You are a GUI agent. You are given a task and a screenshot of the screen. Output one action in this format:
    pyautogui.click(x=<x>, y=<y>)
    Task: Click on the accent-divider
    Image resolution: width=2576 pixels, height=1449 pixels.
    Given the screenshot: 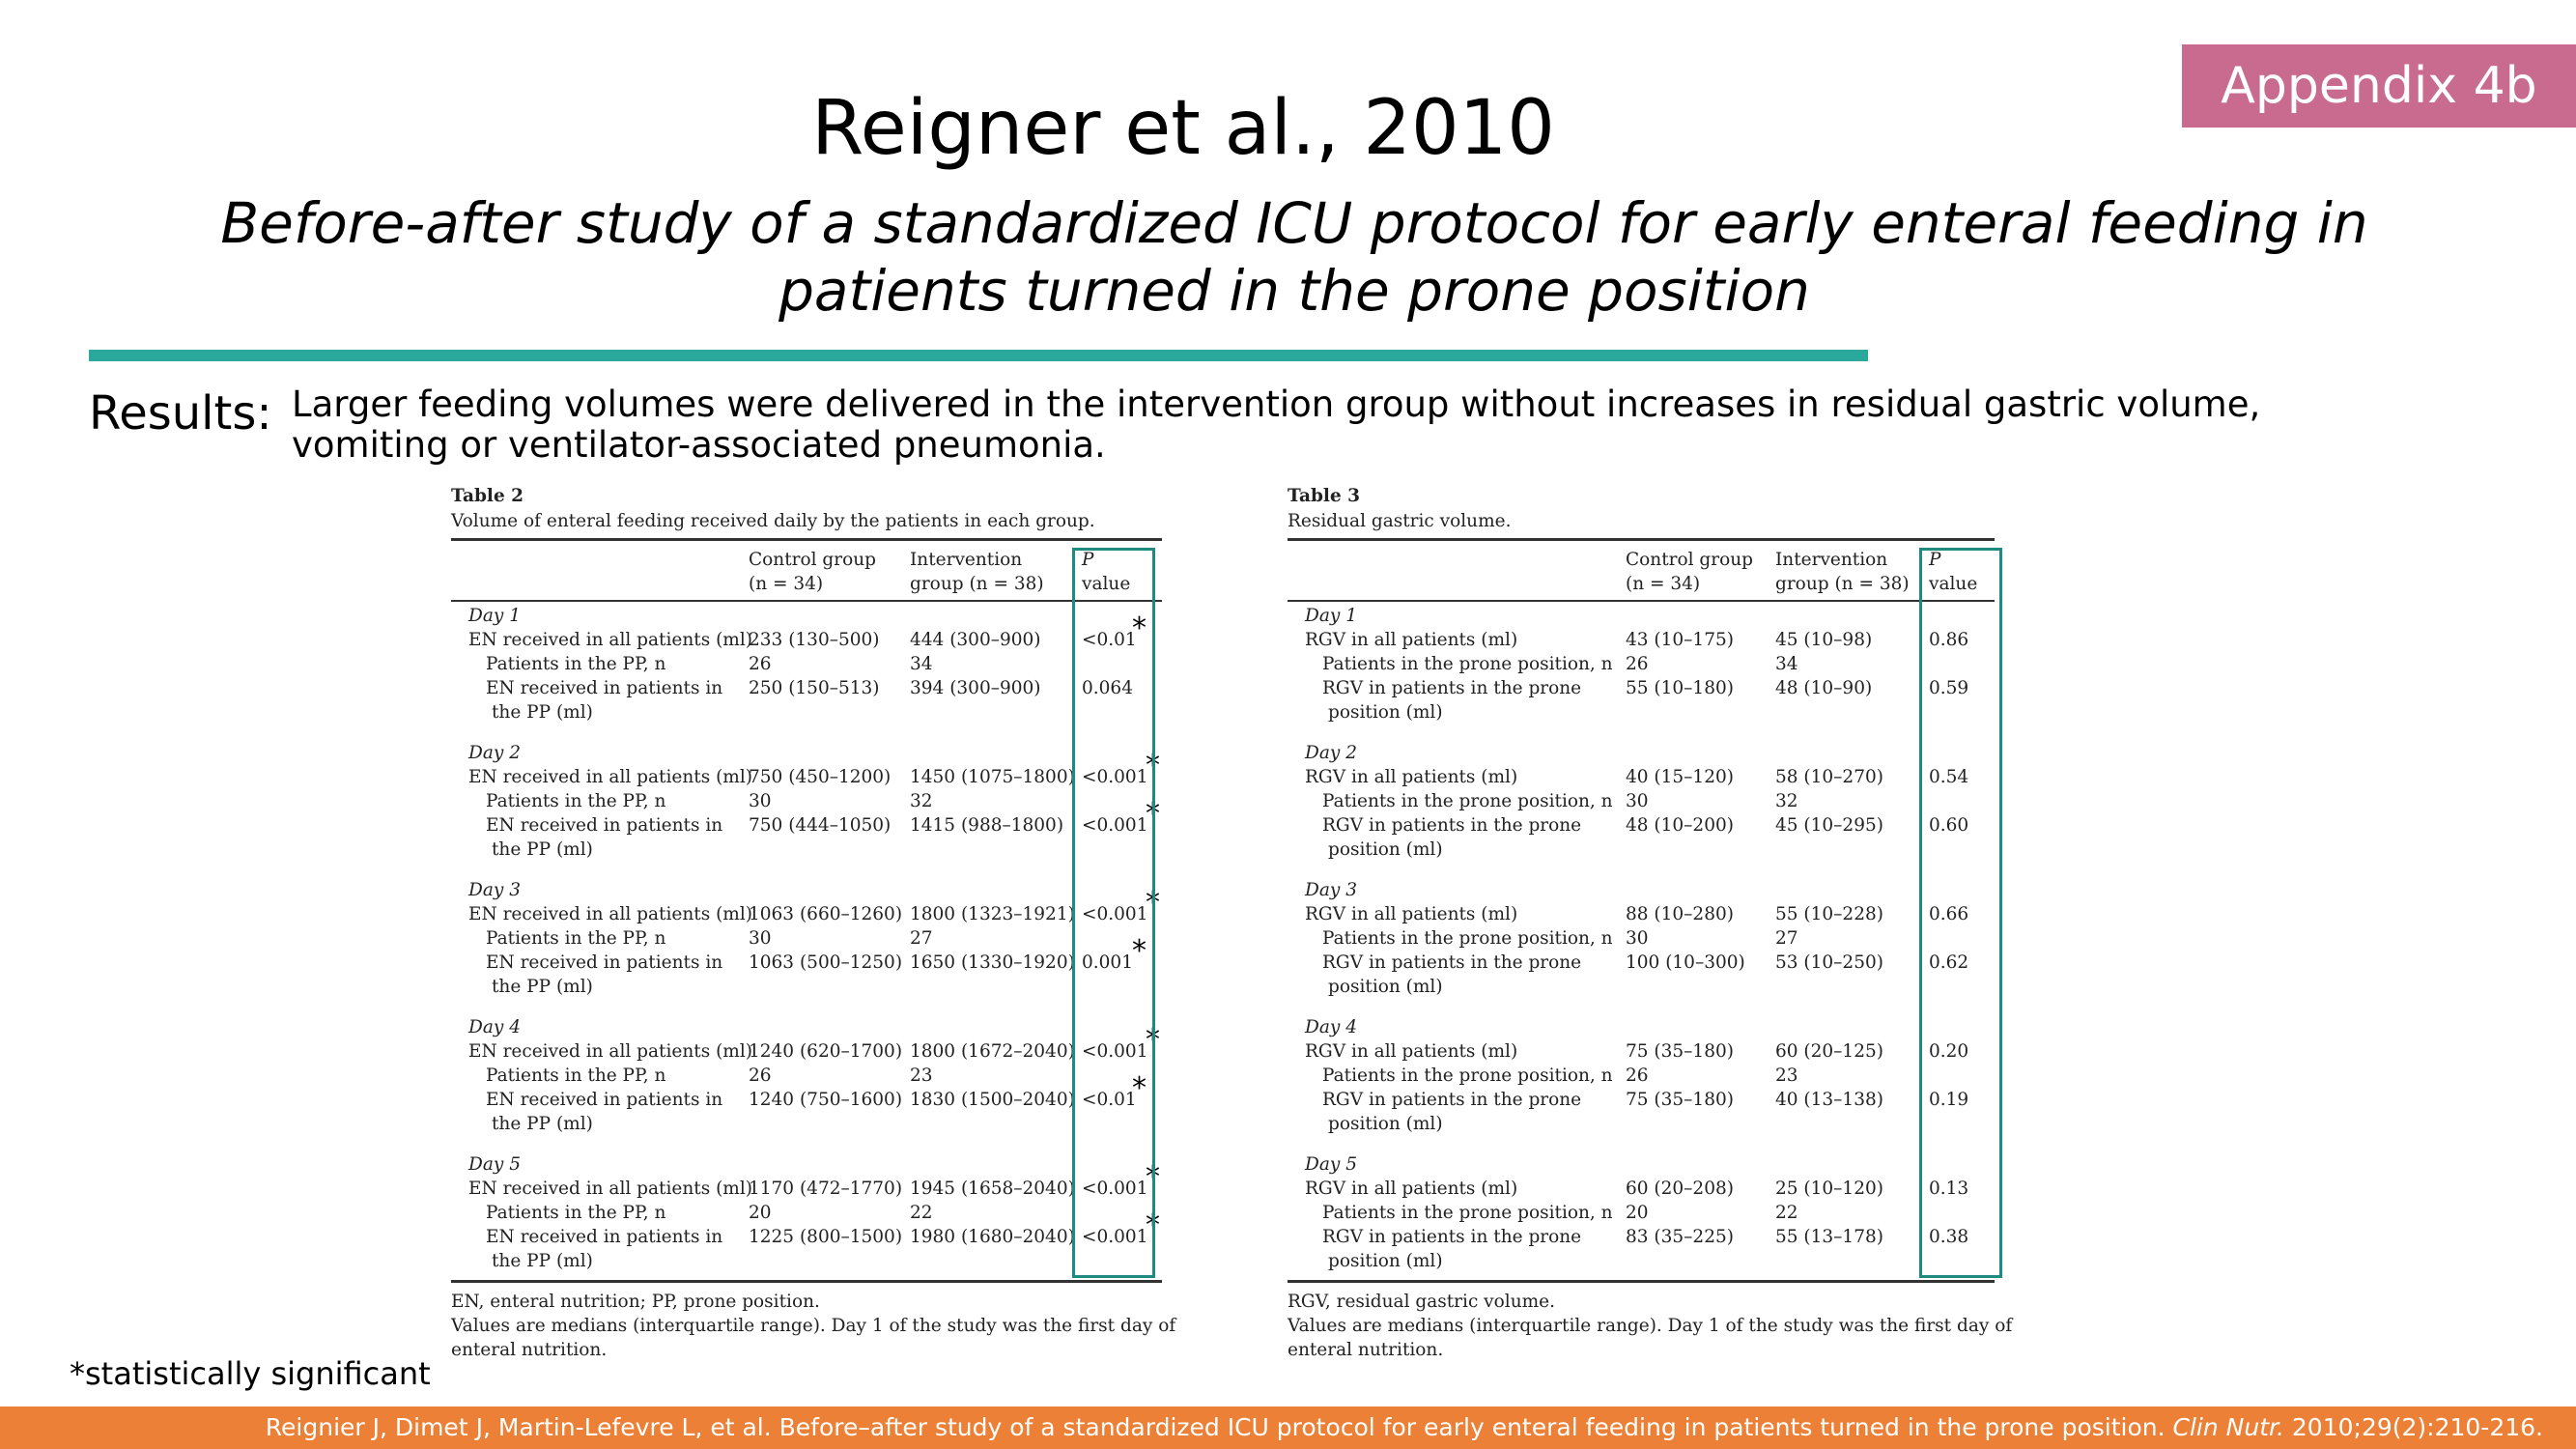 What is the action you would take?
    pyautogui.click(x=978, y=355)
    